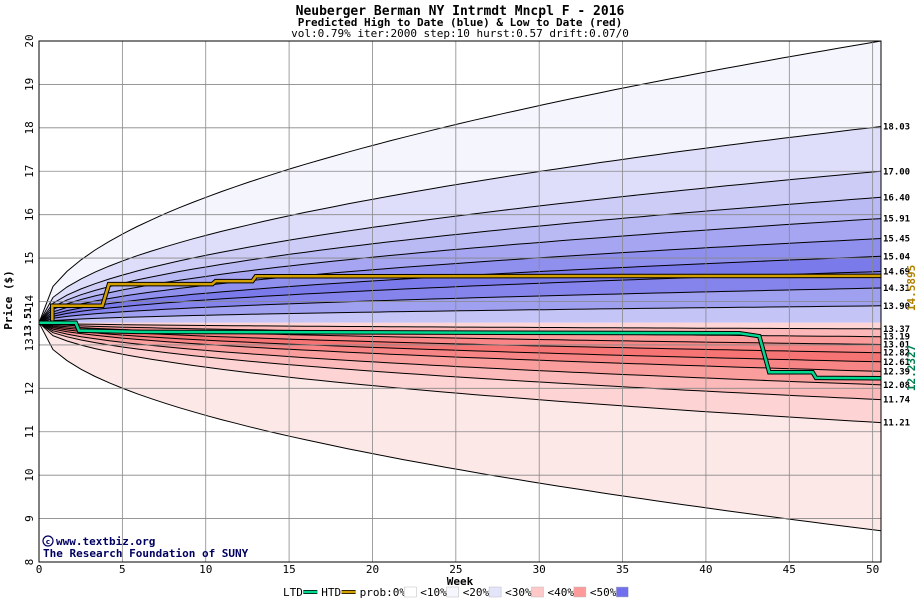  What do you see at coordinates (460, 581) in the screenshot?
I see `x-axis-title: Week` at bounding box center [460, 581].